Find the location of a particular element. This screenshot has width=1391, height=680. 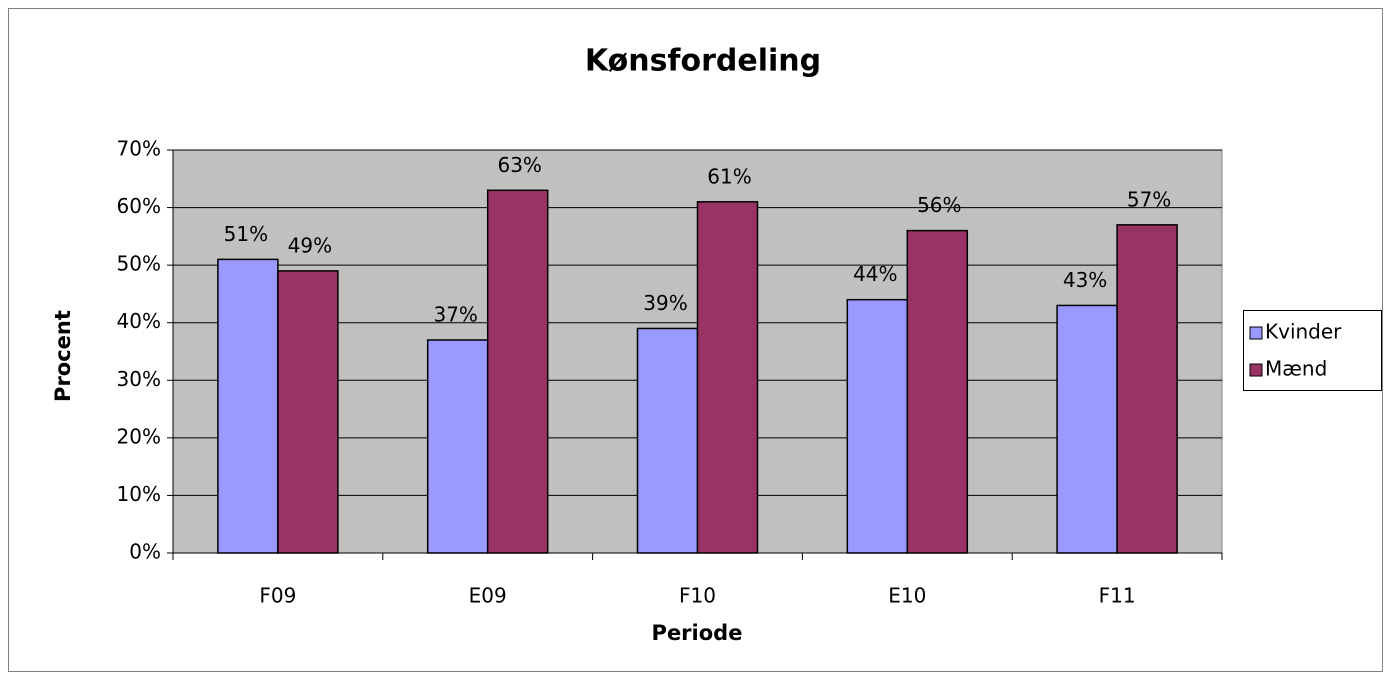

data-label: 61% is located at coordinates (729, 176).